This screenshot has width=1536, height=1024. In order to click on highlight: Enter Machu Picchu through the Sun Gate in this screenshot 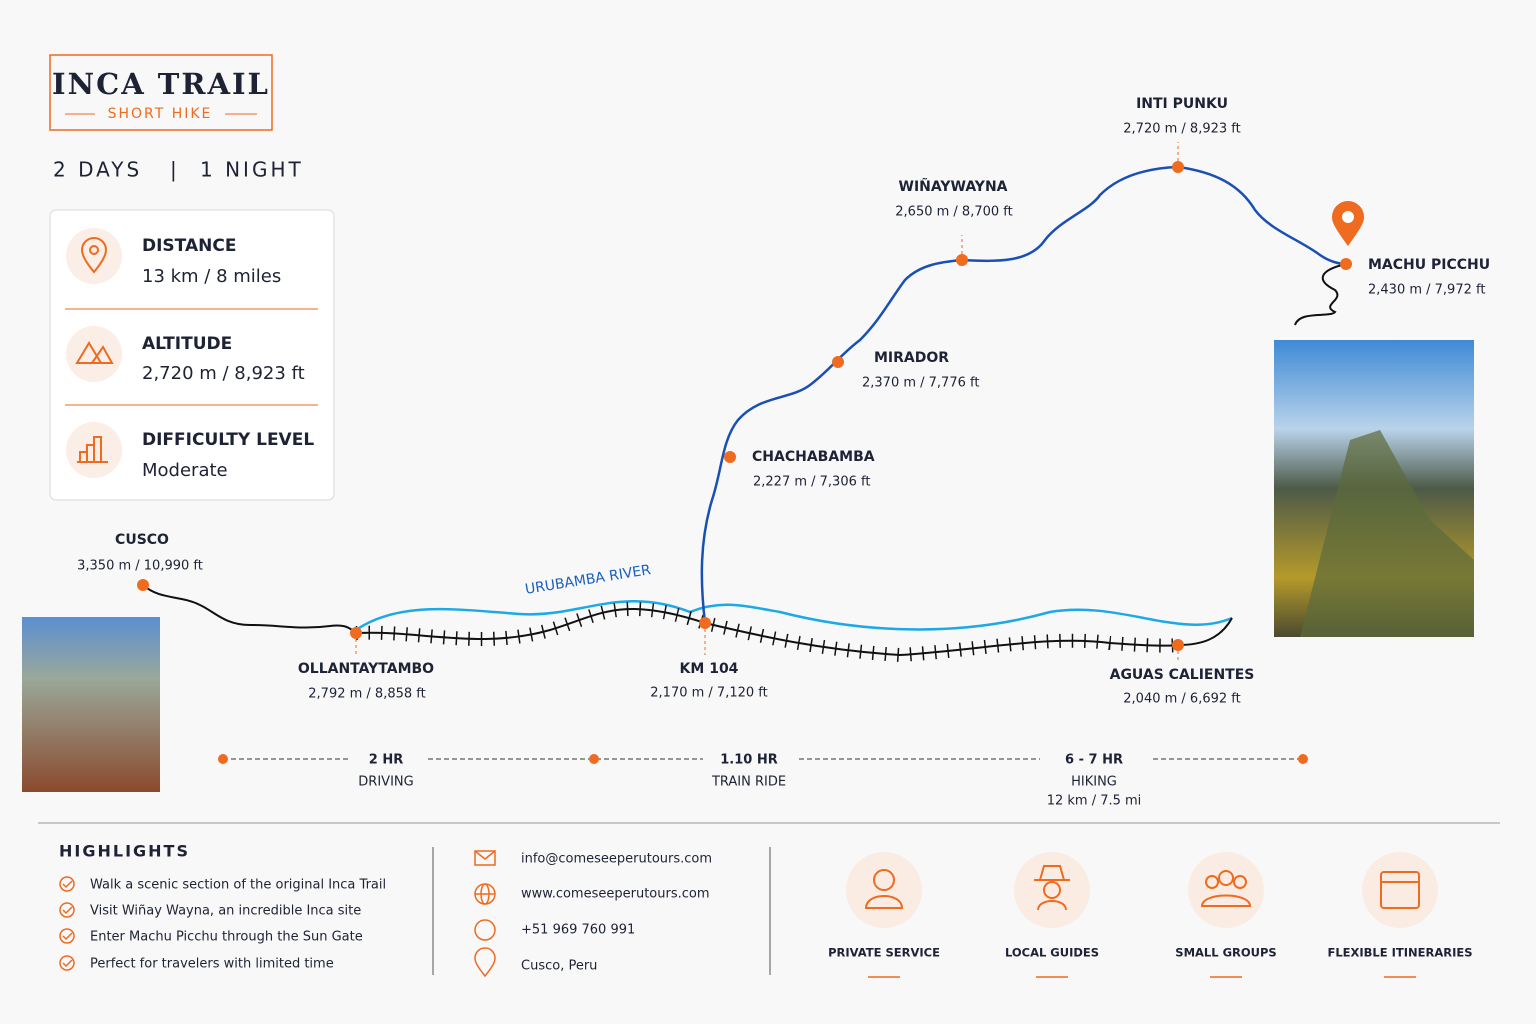, I will do `click(226, 937)`.